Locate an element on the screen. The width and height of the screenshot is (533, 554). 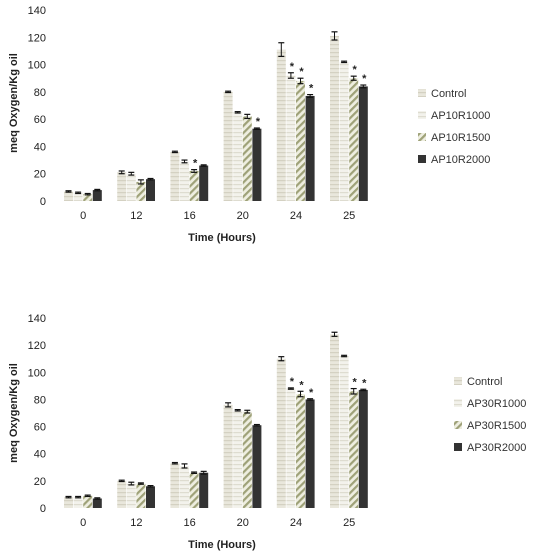
legend: Control AP30R1000 AP30R1500 AP30R2000 is located at coordinates (490, 415).